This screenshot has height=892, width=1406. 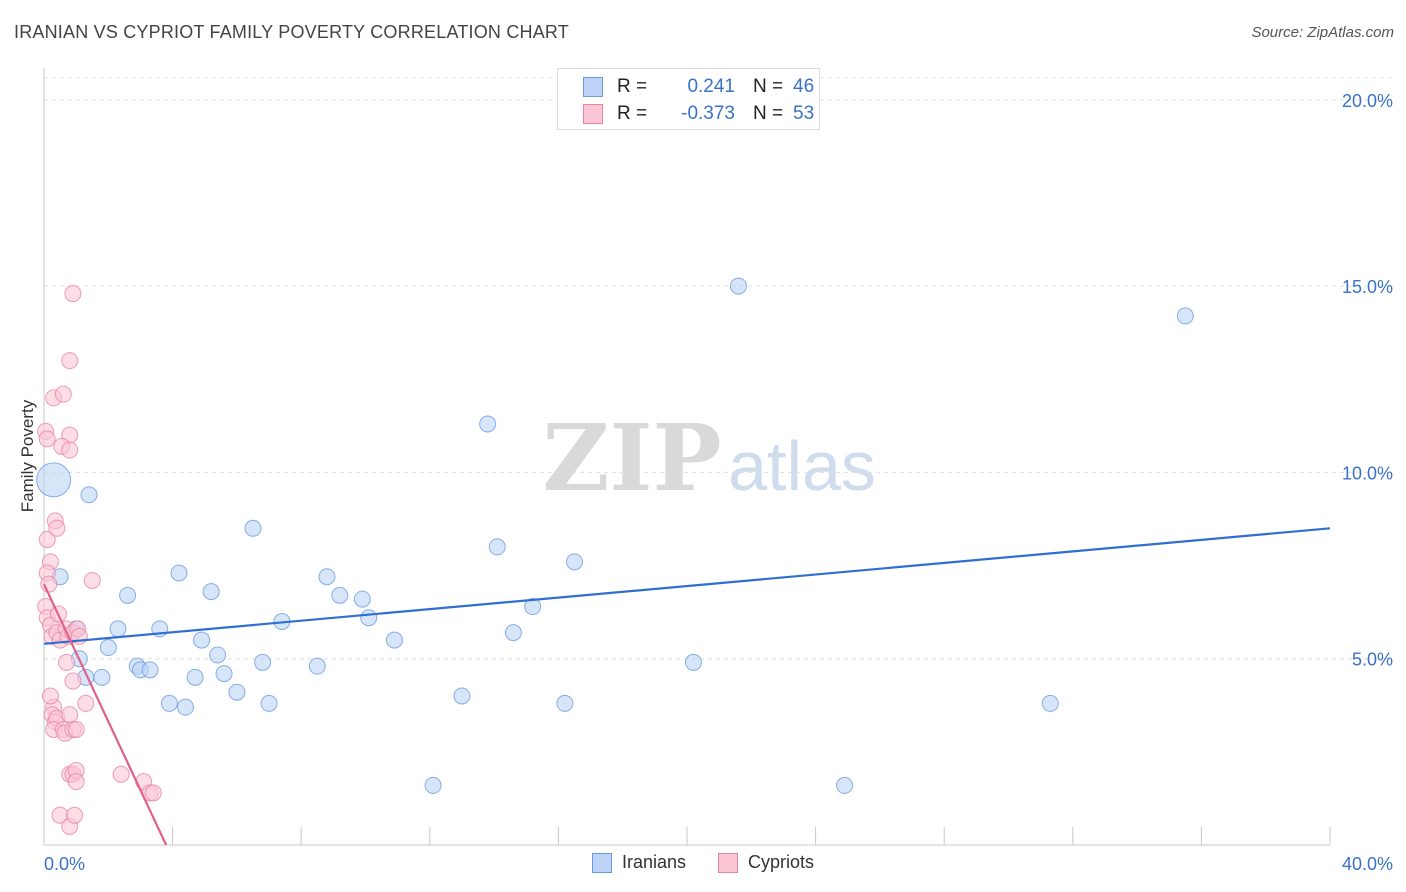 What do you see at coordinates (781, 862) in the screenshot?
I see `legend-label-cypriots: Cypriots` at bounding box center [781, 862].